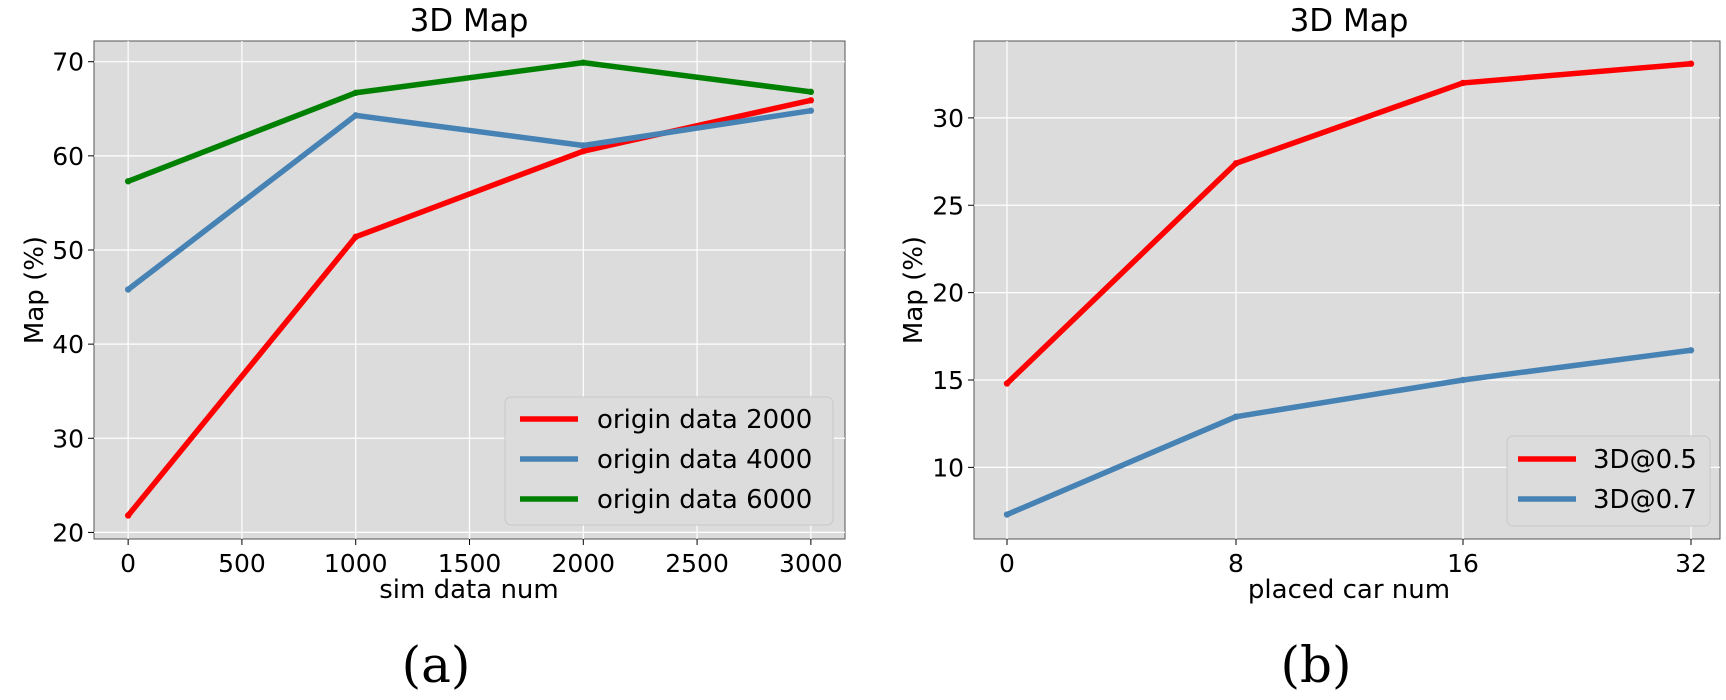  Describe the element at coordinates (1608, 481) in the screenshot. I see `legend-b: 3D@0.5 3D@0.7` at that location.